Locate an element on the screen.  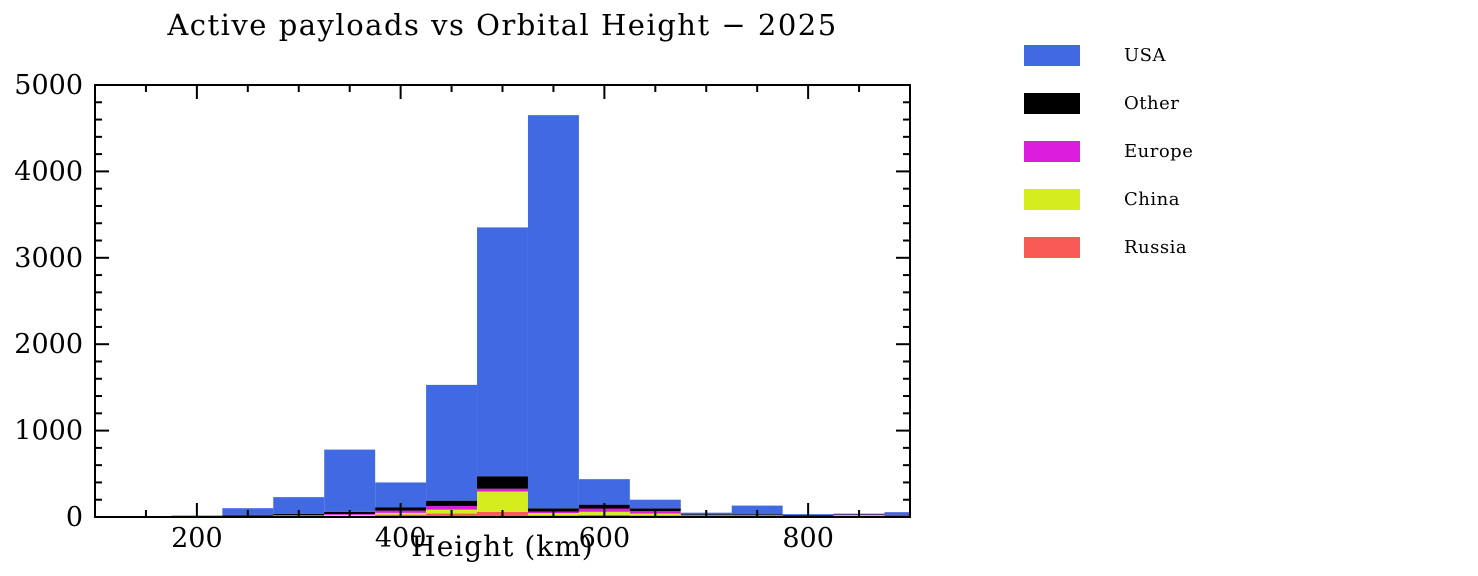
legend-swatch-usa is located at coordinates (1052, 55).